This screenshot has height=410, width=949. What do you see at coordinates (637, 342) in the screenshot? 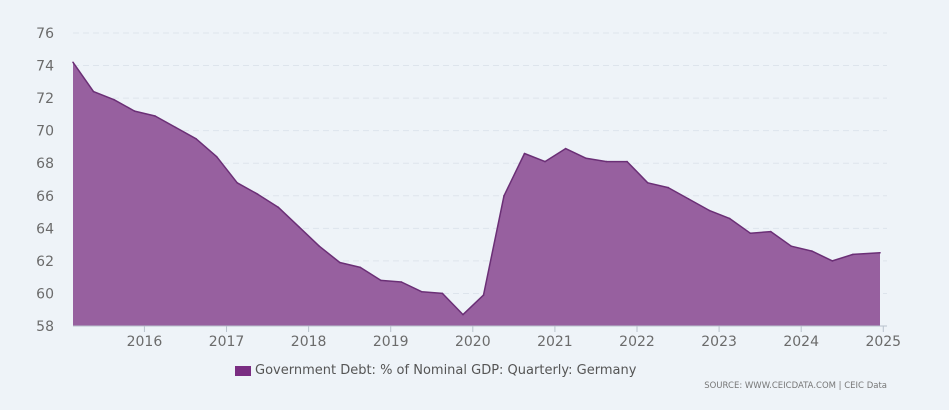
I see `x-tick-label: 2022` at bounding box center [637, 342].